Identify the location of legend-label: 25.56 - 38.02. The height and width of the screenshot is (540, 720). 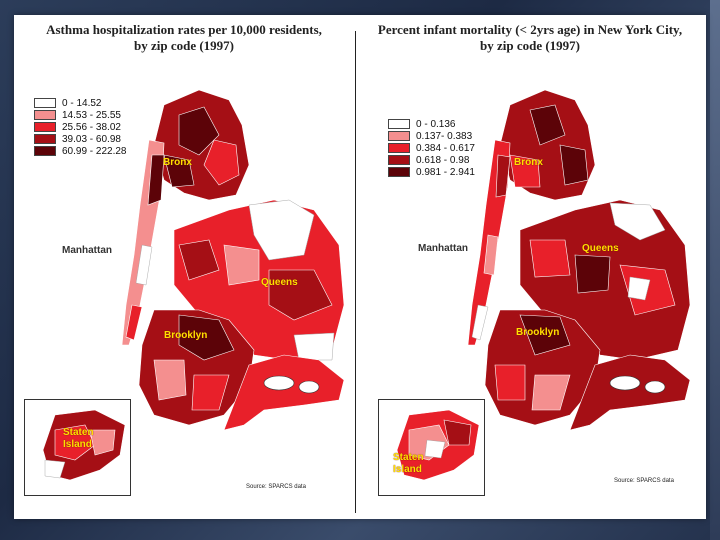
(91, 127).